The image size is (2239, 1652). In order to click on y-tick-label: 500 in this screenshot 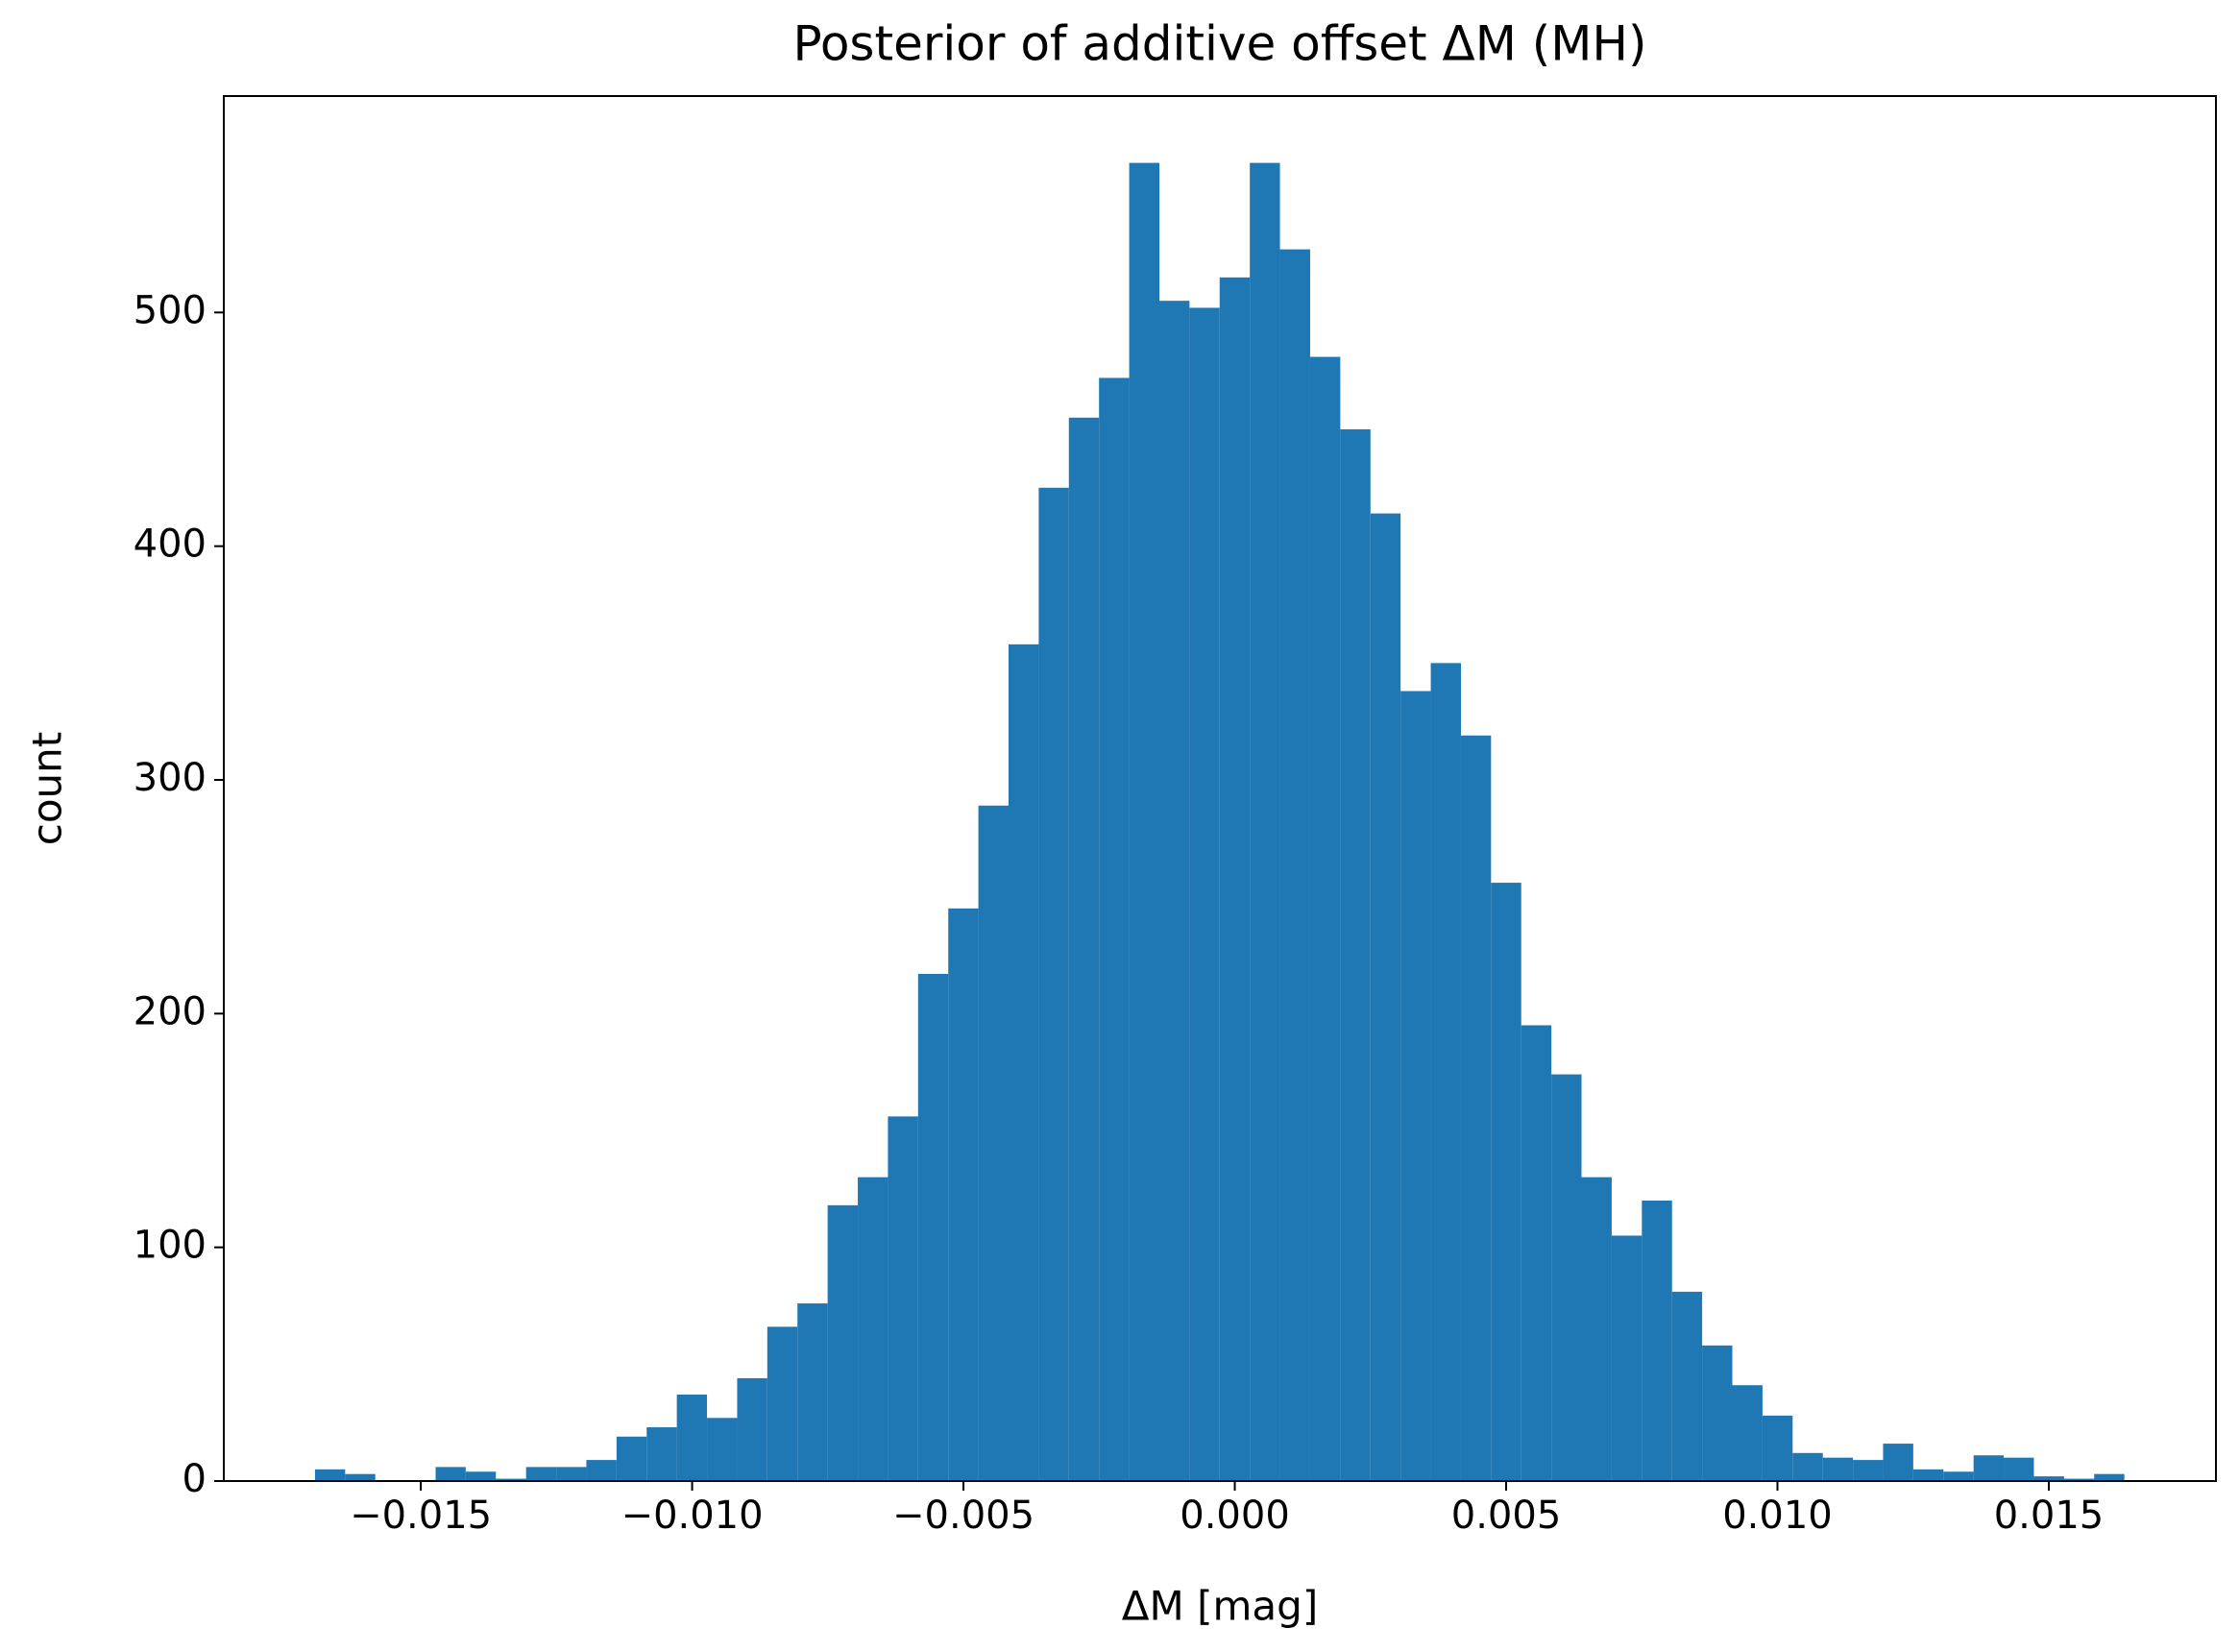, I will do `click(171, 310)`.